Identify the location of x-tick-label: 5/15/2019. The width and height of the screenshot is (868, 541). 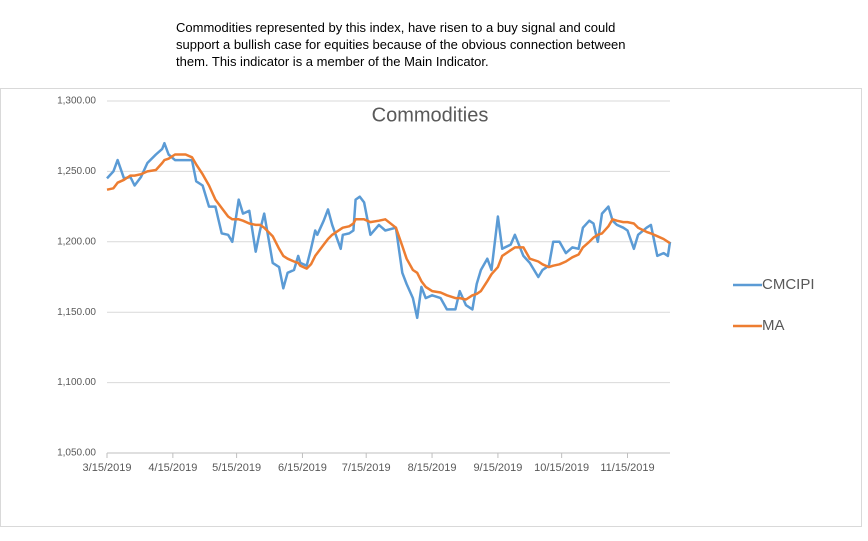
(236, 468).